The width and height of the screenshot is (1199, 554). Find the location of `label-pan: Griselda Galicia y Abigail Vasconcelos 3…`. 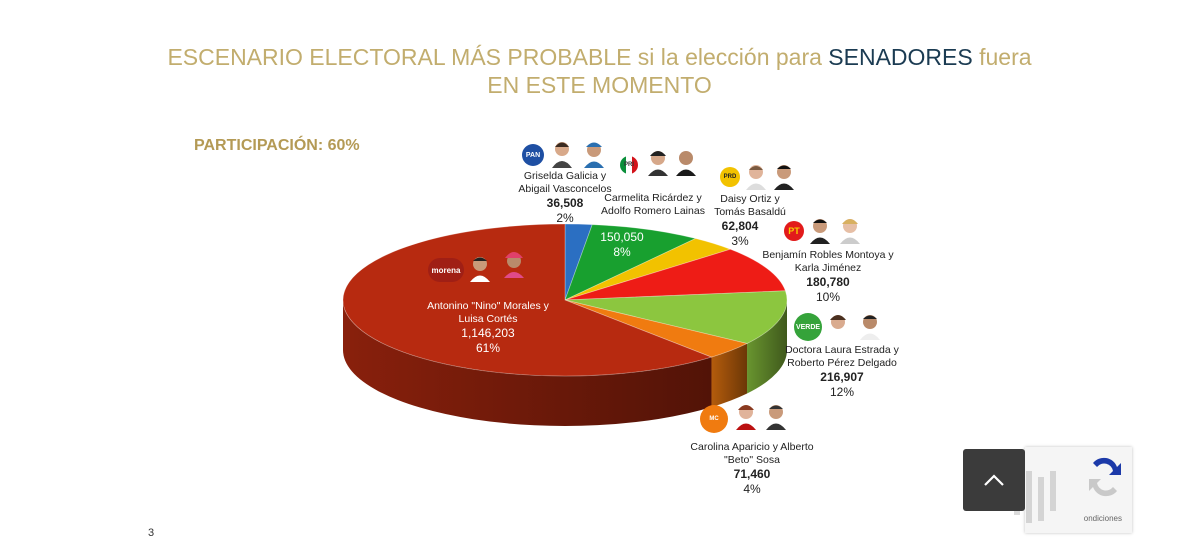

label-pan: Griselda Galicia y Abigail Vasconcelos 3… is located at coordinates (565, 197).